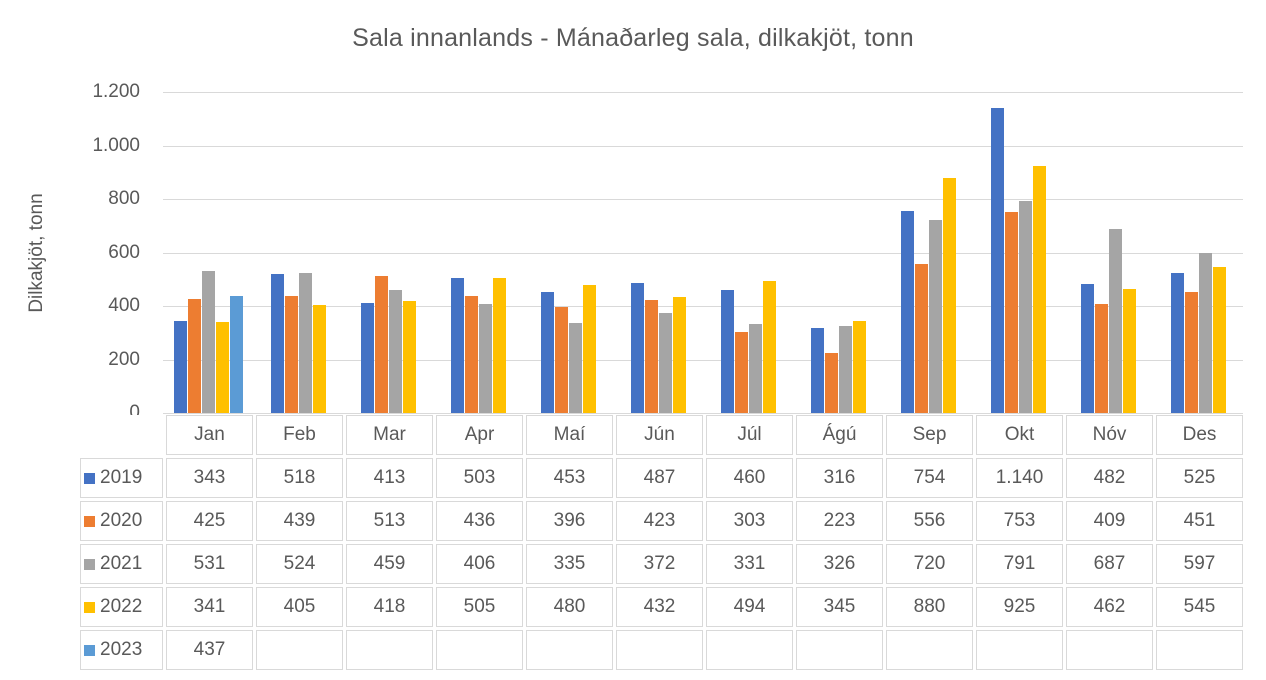 Image resolution: width=1266 pixels, height=680 pixels. Describe the element at coordinates (659, 435) in the screenshot. I see `month-header-cell-Jún: Jún` at that location.